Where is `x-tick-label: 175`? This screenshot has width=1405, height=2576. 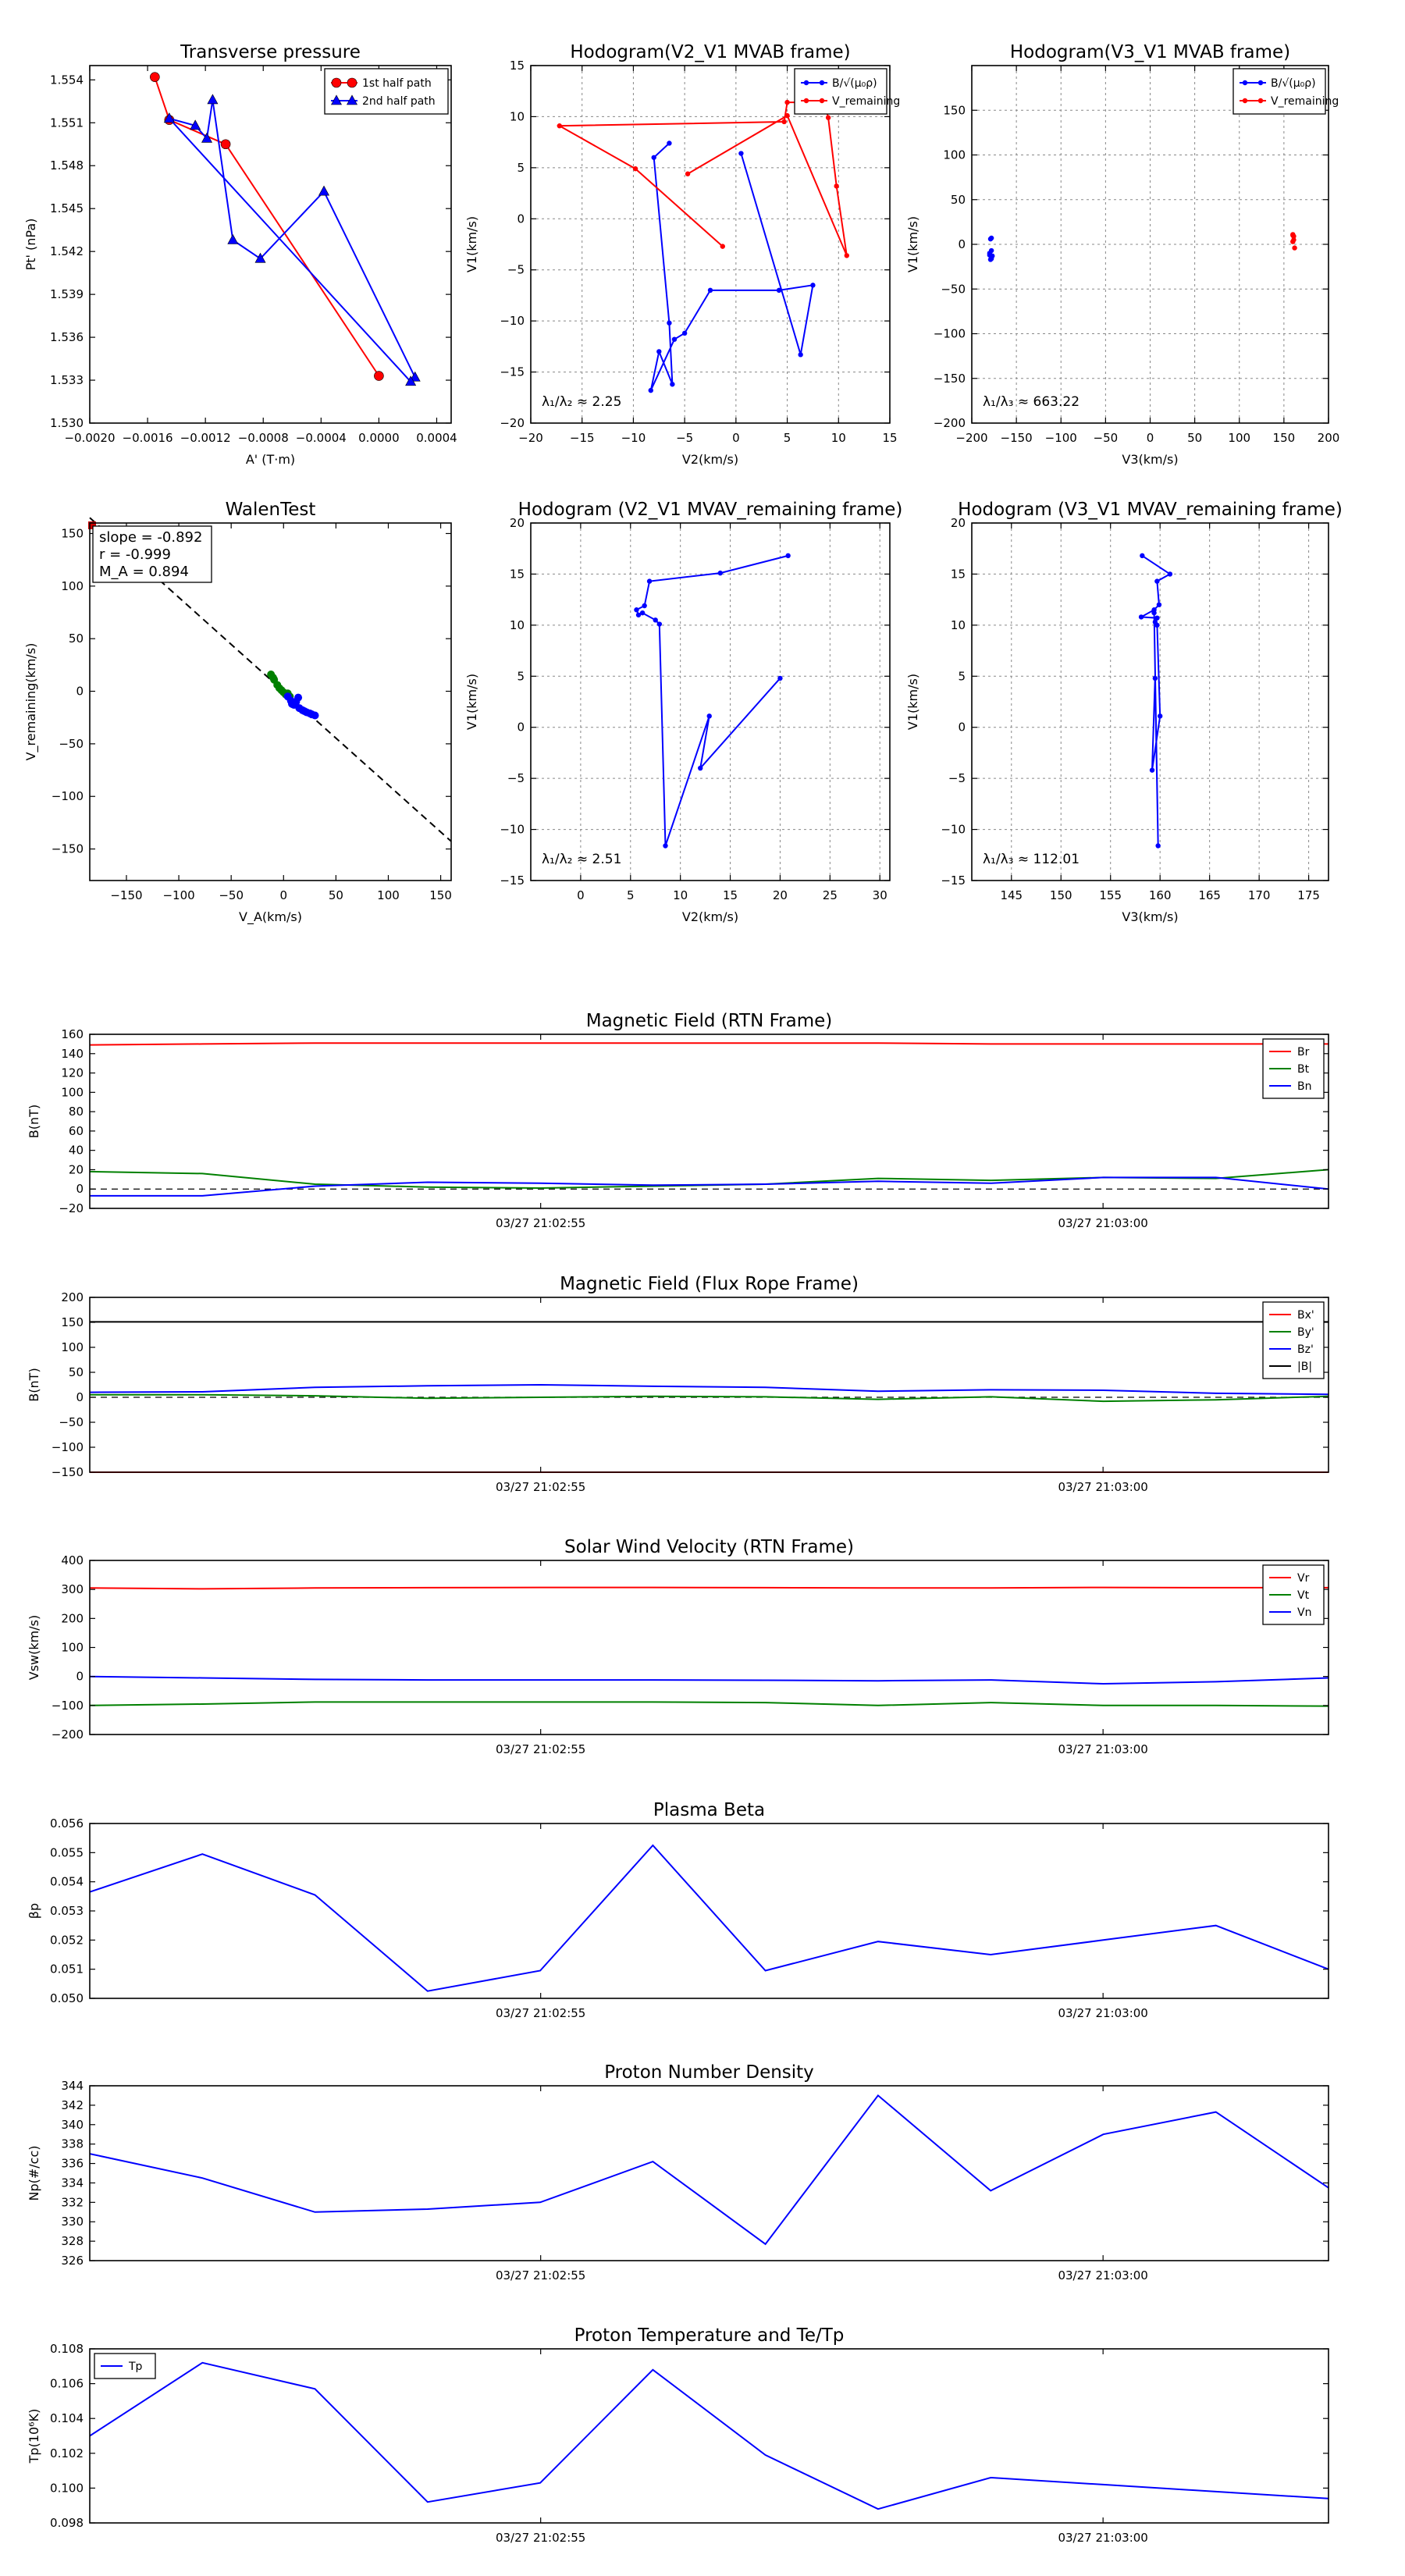 x-tick-label: 175 is located at coordinates (1308, 895).